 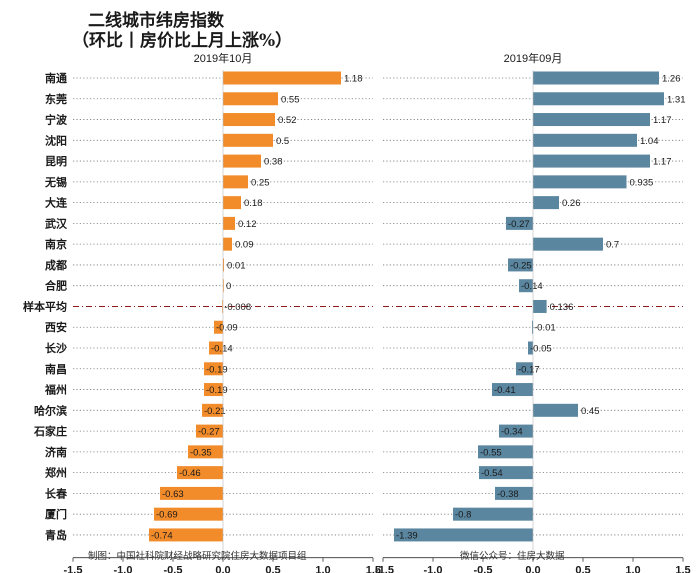 What do you see at coordinates (273, 162) in the screenshot?
I see `bar-value-label: 0.38` at bounding box center [273, 162].